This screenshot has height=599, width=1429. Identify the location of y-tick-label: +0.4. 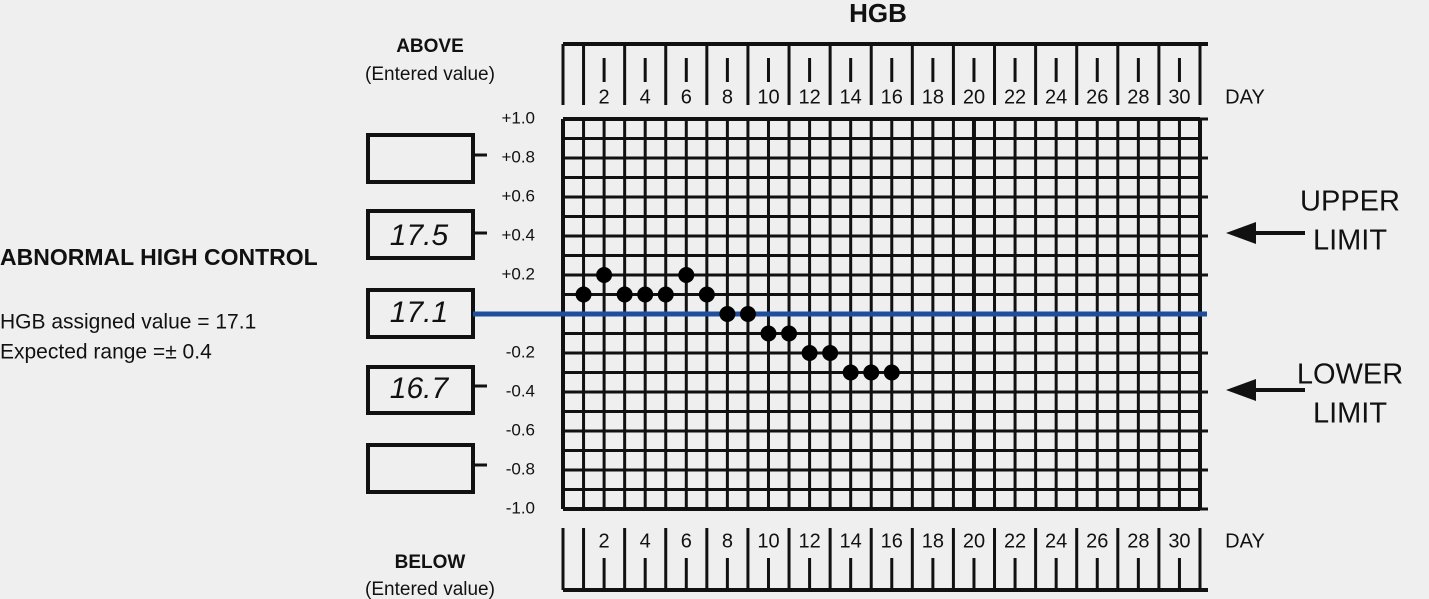
(518, 234).